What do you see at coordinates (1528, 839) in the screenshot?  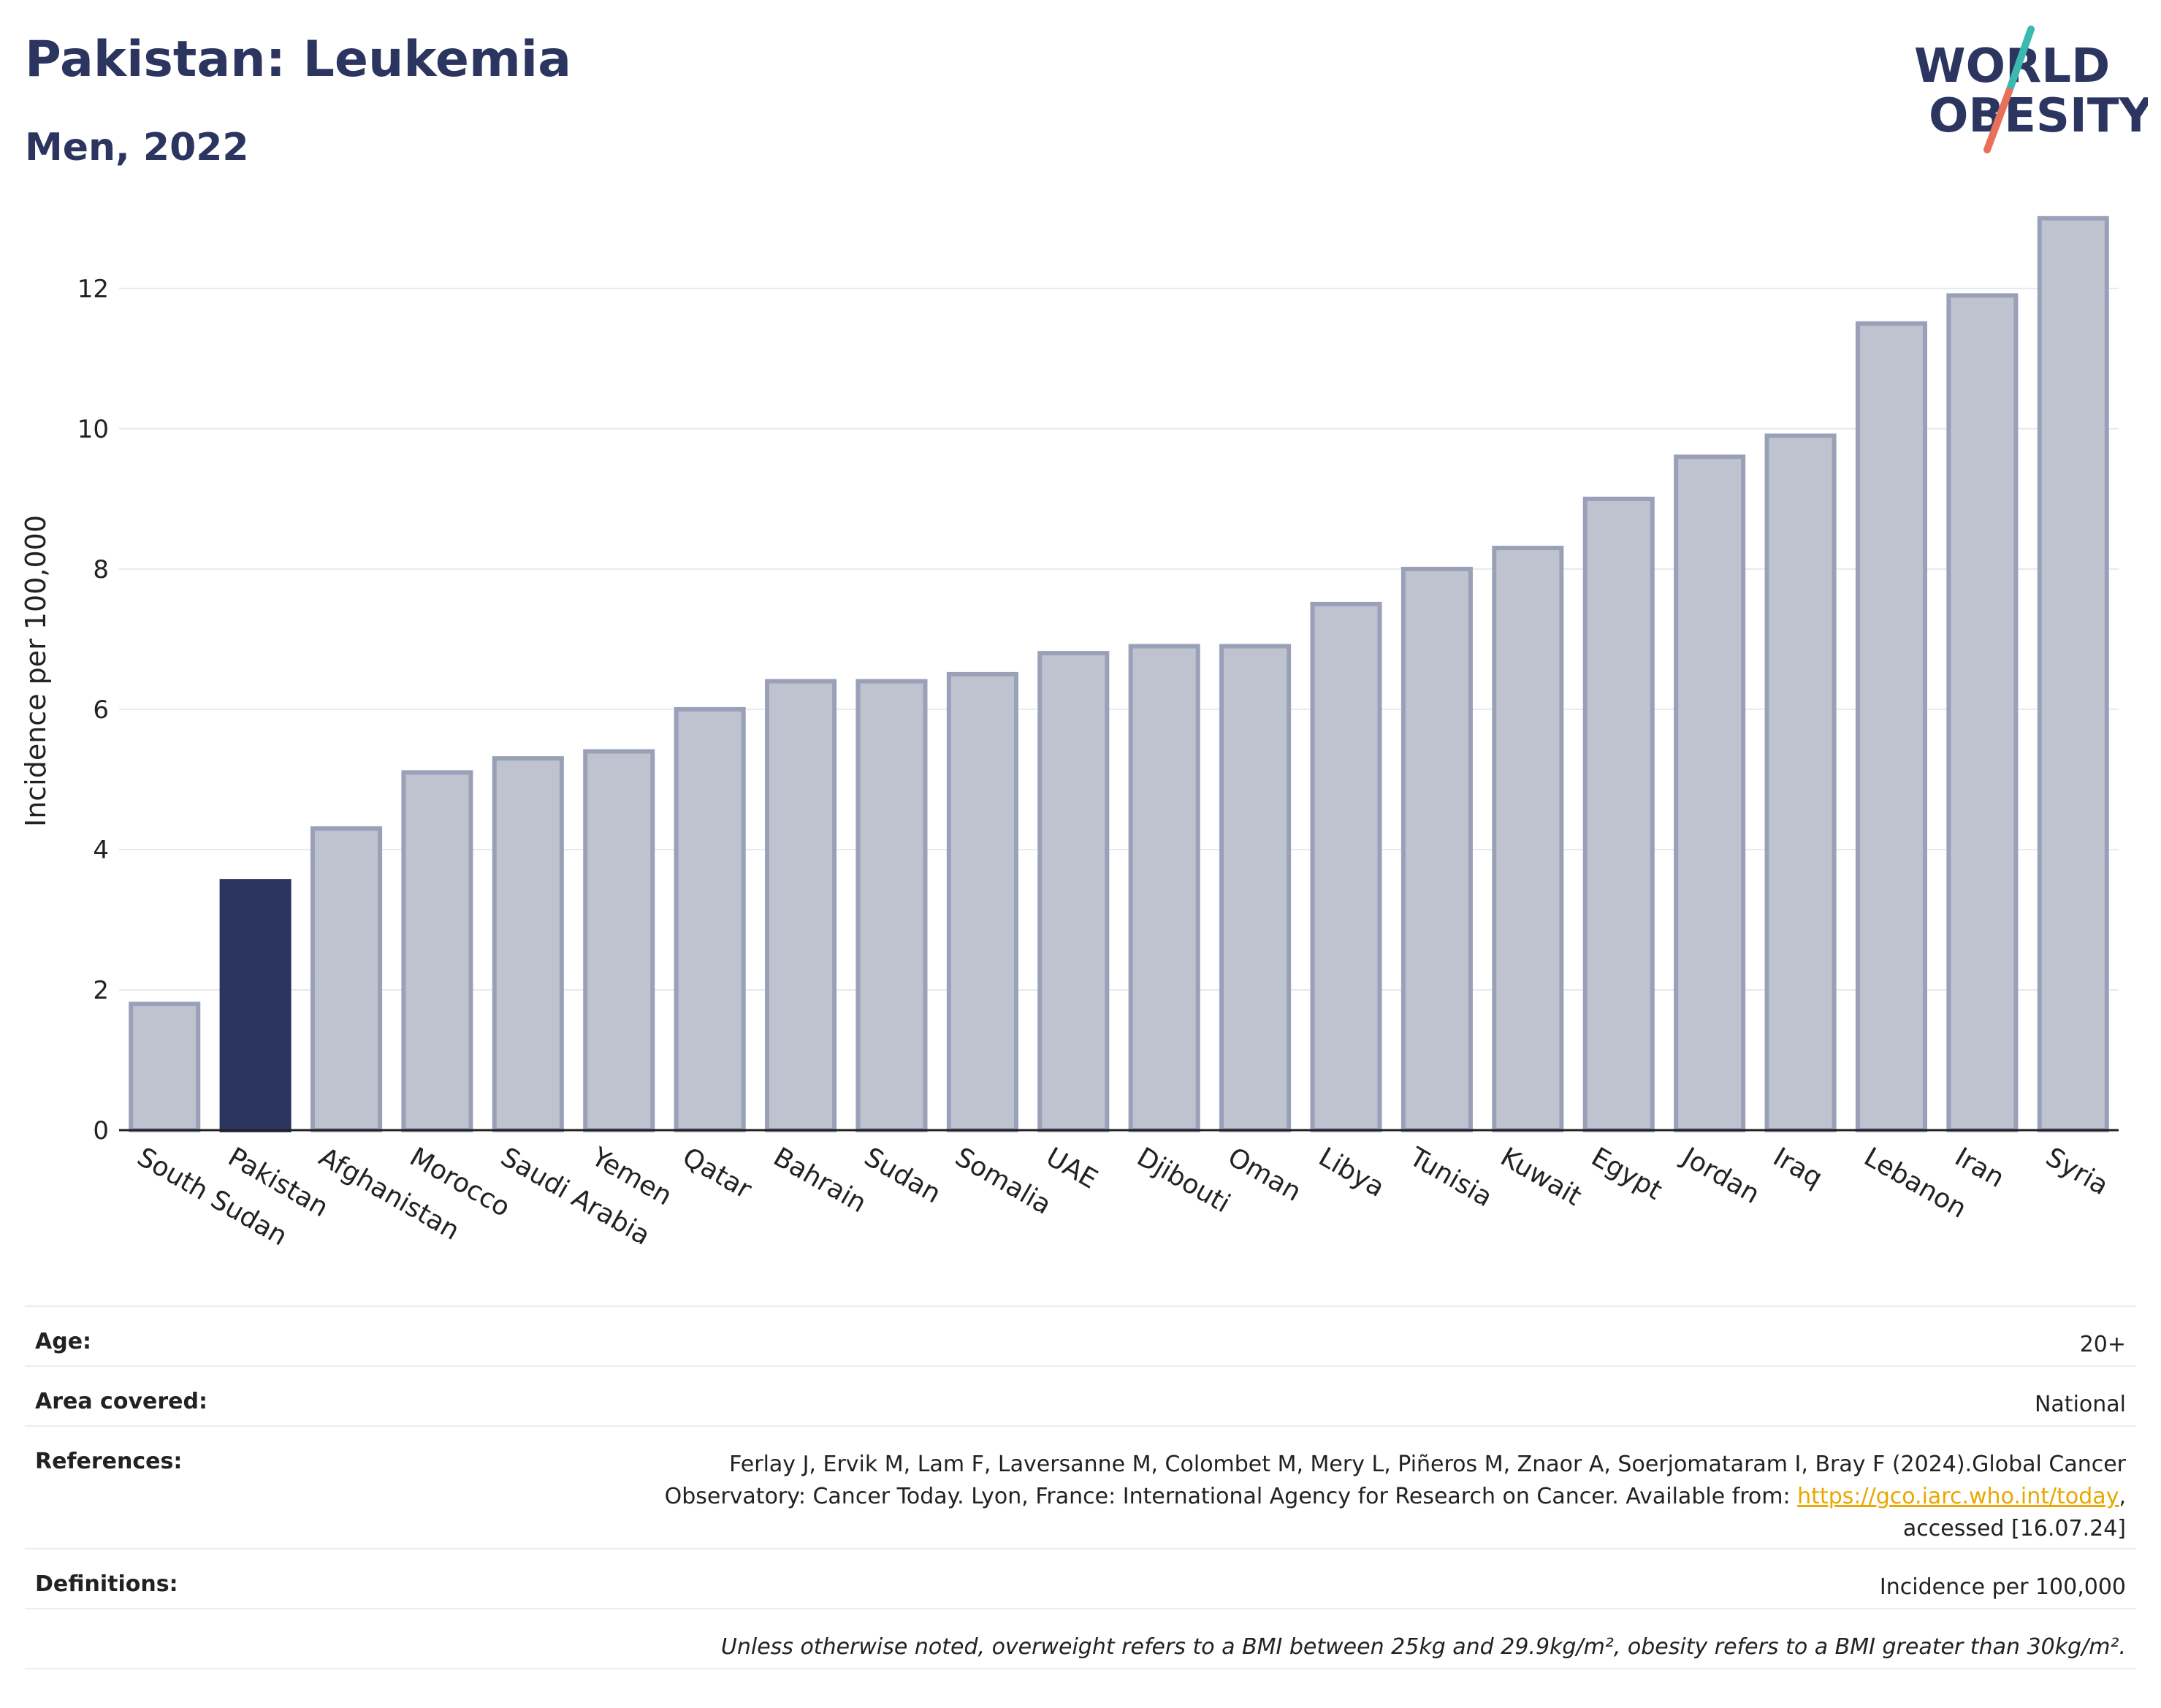 I see `bar-kuwait` at bounding box center [1528, 839].